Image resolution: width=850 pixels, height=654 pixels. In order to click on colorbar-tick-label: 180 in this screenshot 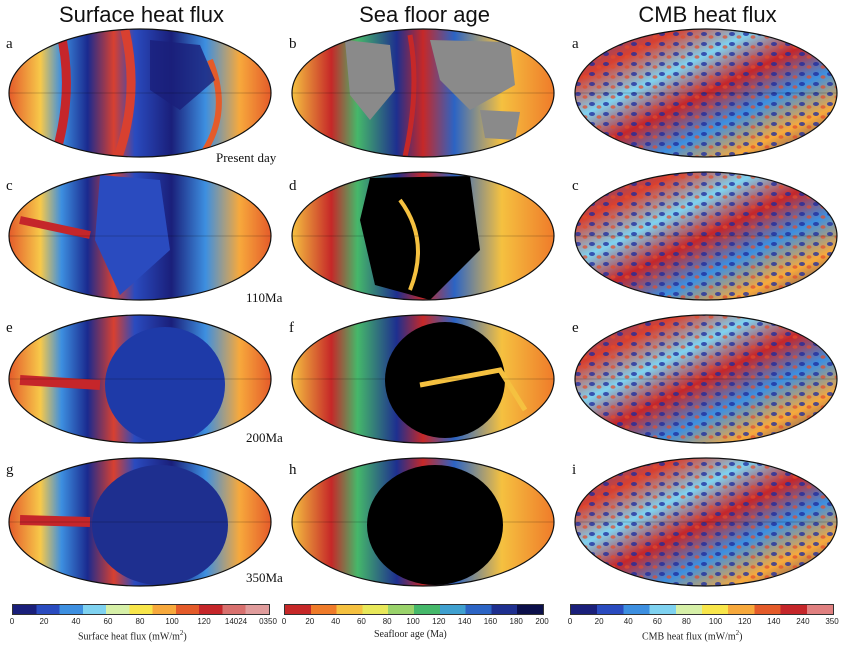, I will do `click(516, 621)`.